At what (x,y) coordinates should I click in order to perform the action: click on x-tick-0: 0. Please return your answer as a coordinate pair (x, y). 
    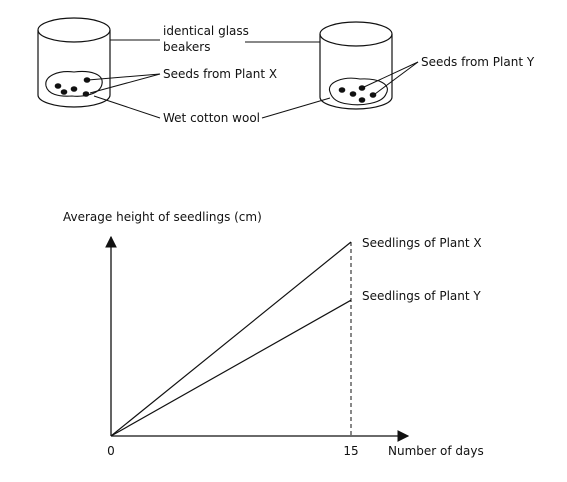
    Looking at the image, I should click on (111, 451).